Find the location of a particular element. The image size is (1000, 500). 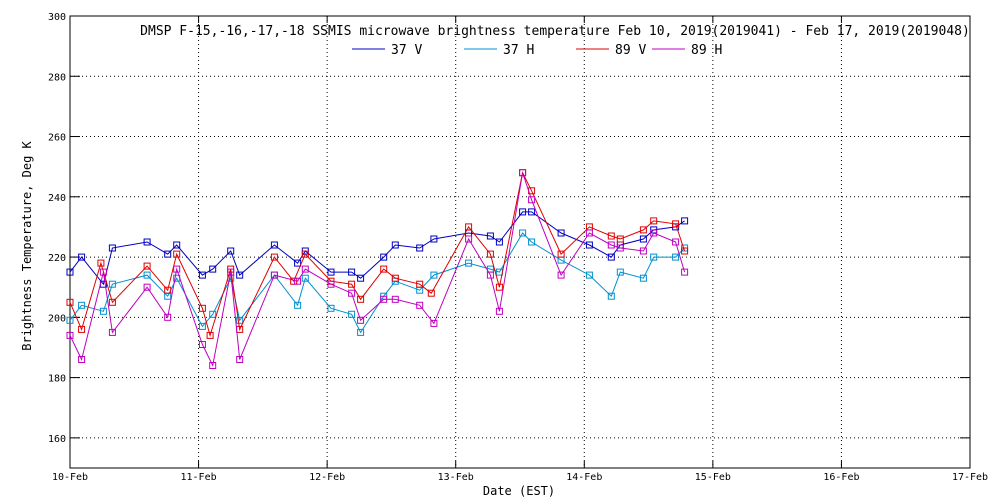

x-axis-label: Date (EST) is located at coordinates (519, 491).